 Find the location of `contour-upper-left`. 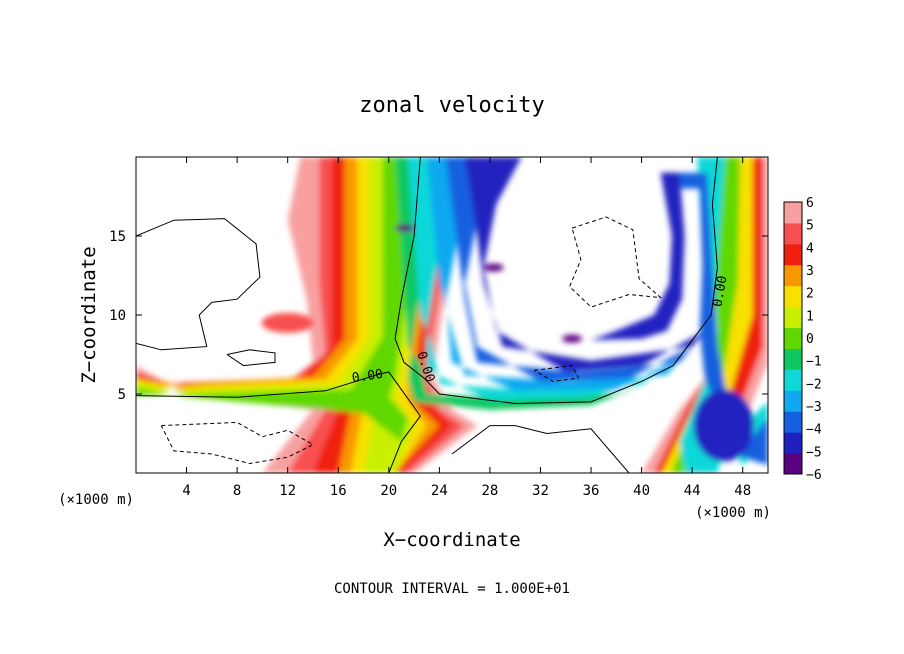

contour-upper-left is located at coordinates (198, 284).